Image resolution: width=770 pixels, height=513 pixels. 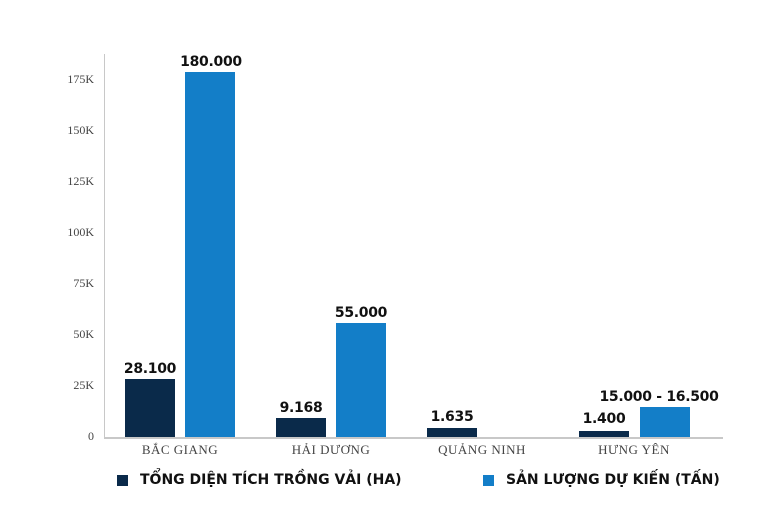 What do you see at coordinates (80, 181) in the screenshot?
I see `y-tick: 125K` at bounding box center [80, 181].